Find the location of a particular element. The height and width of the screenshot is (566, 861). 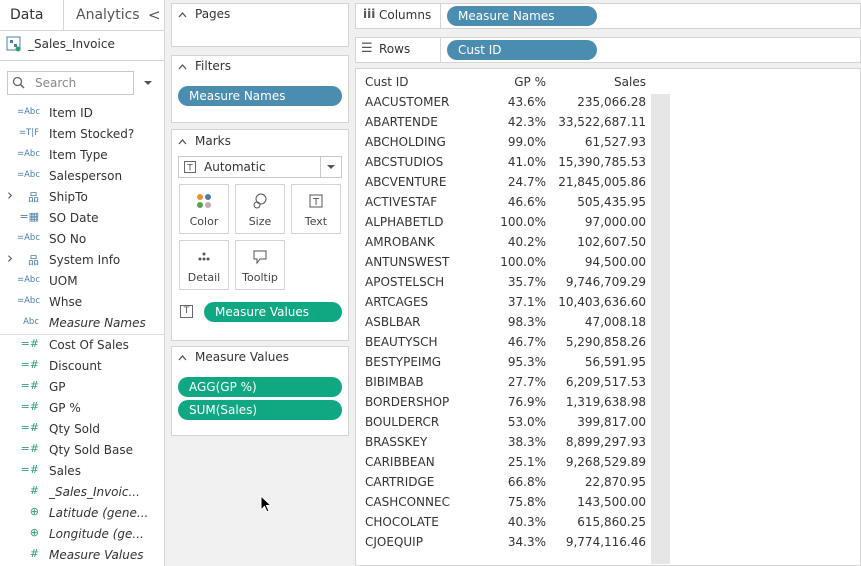

field: Sales is located at coordinates (65, 471).